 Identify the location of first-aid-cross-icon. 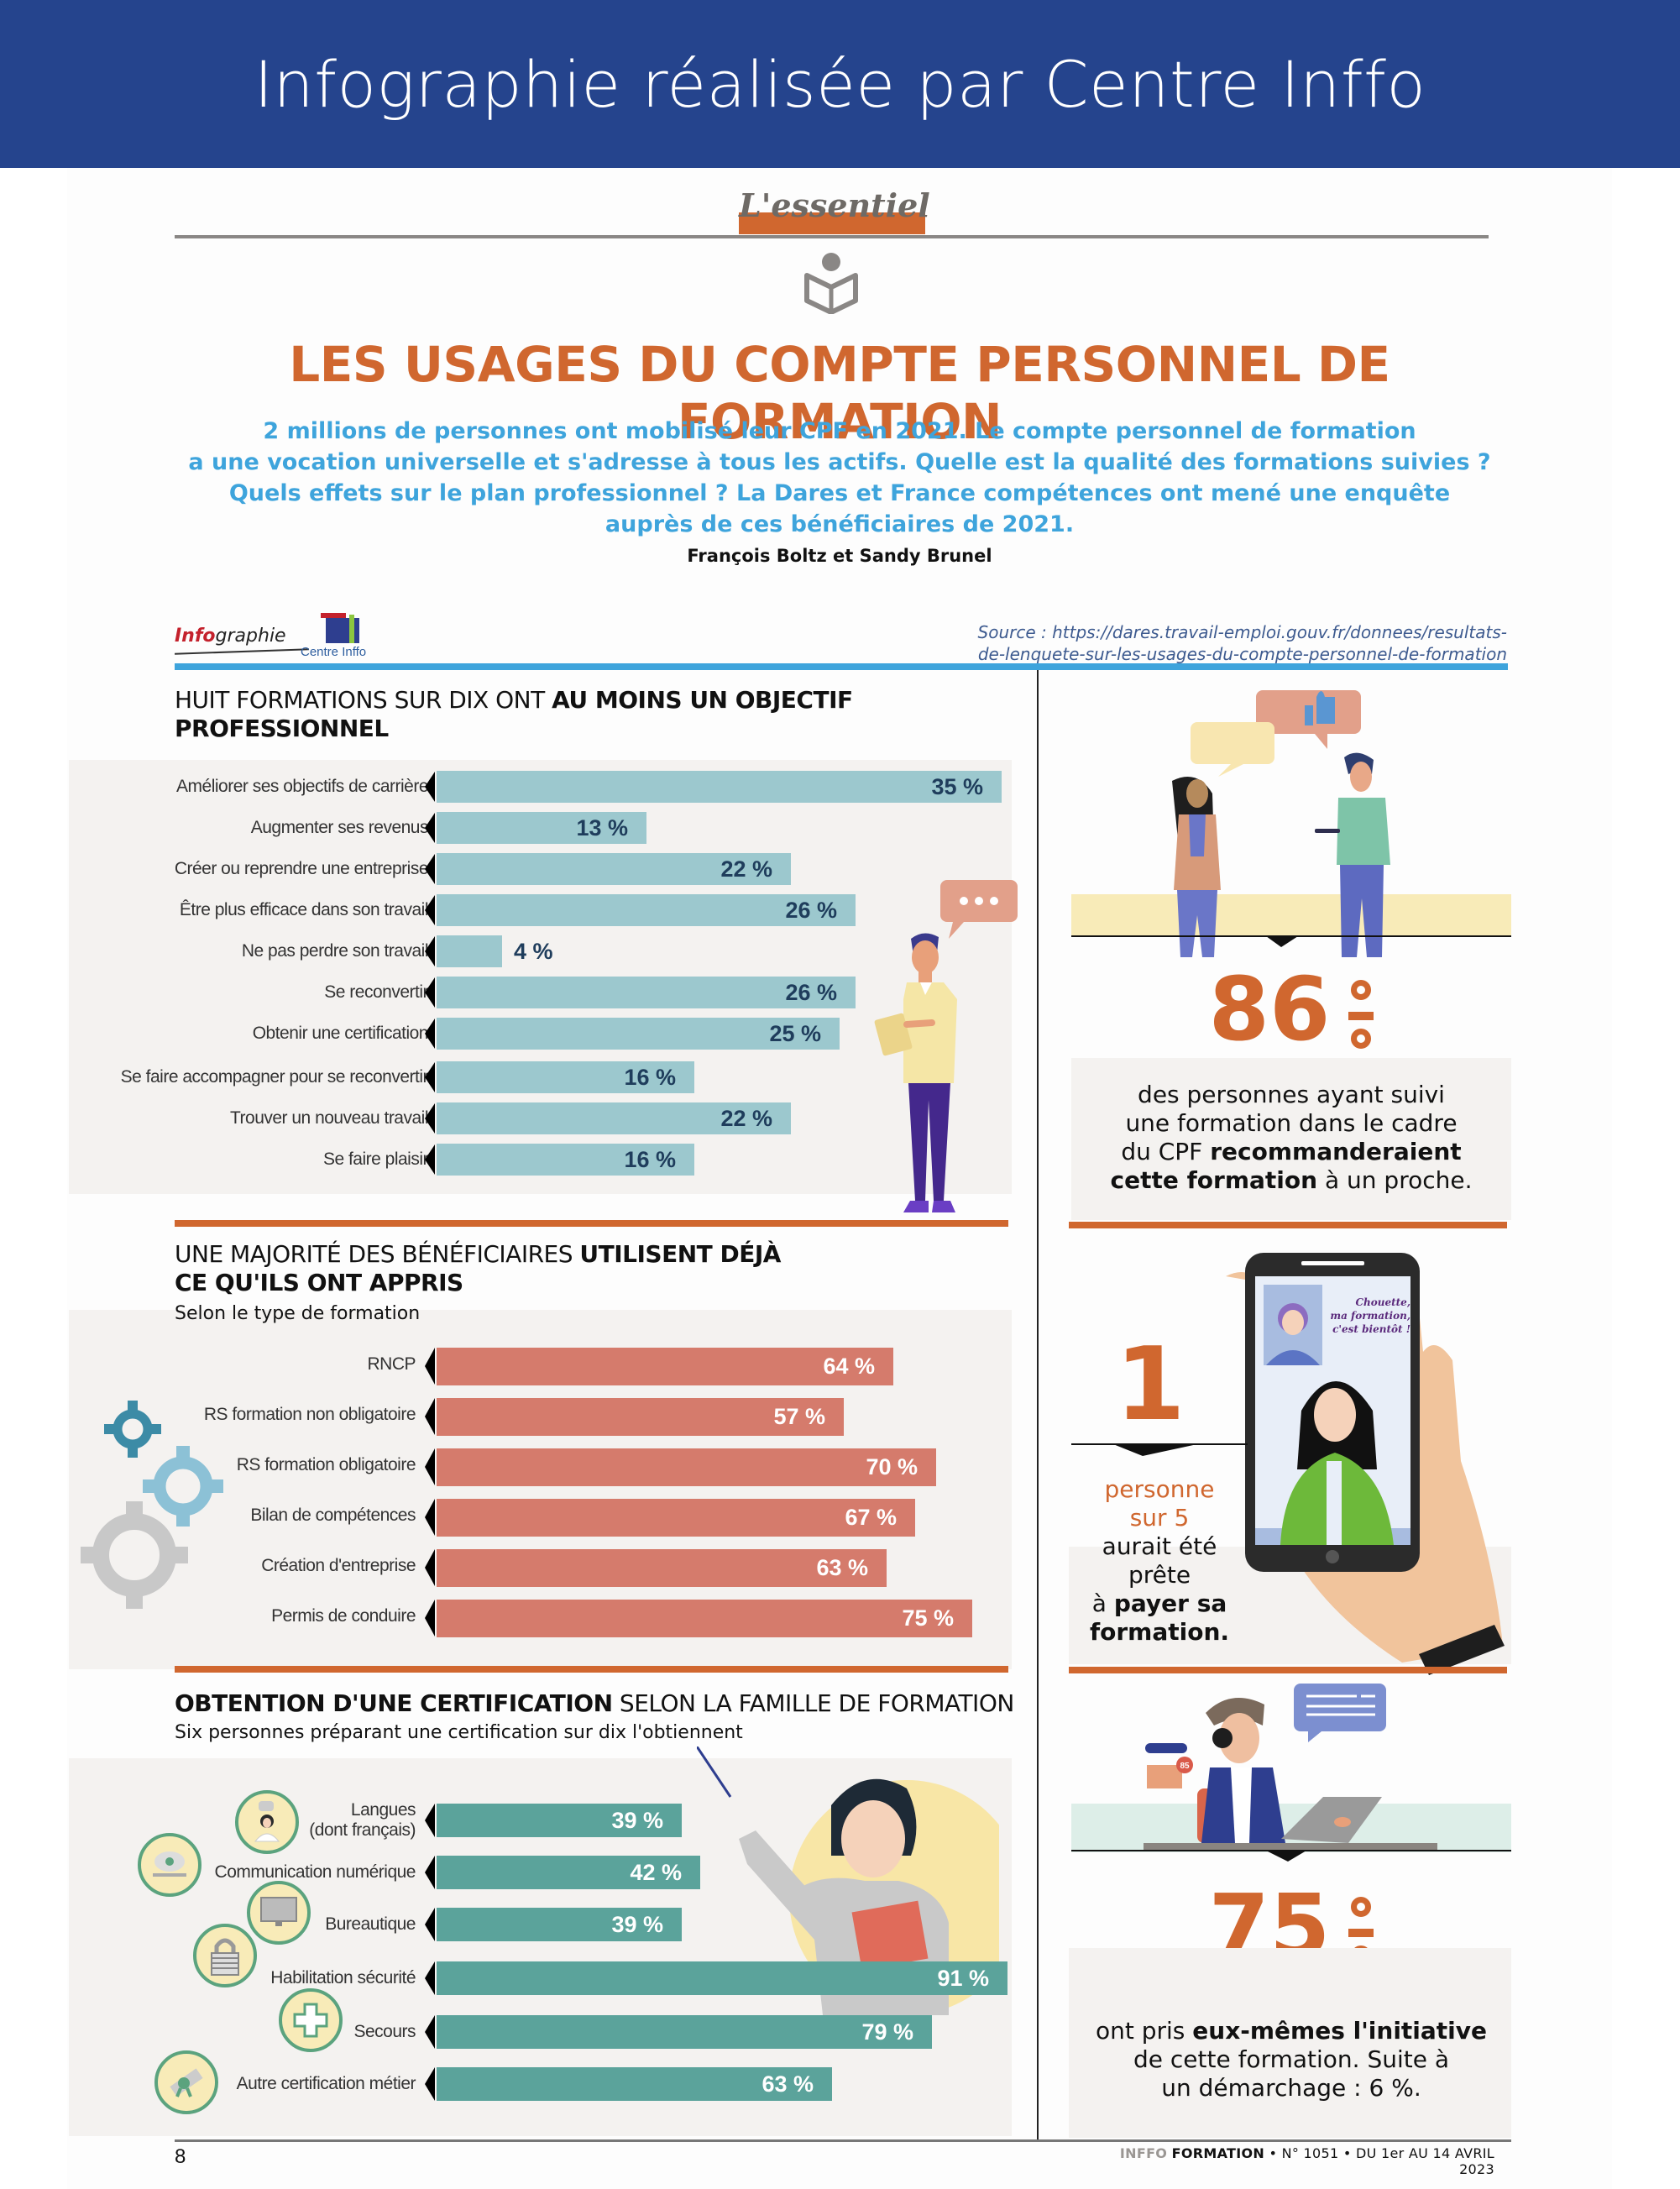
(311, 2020).